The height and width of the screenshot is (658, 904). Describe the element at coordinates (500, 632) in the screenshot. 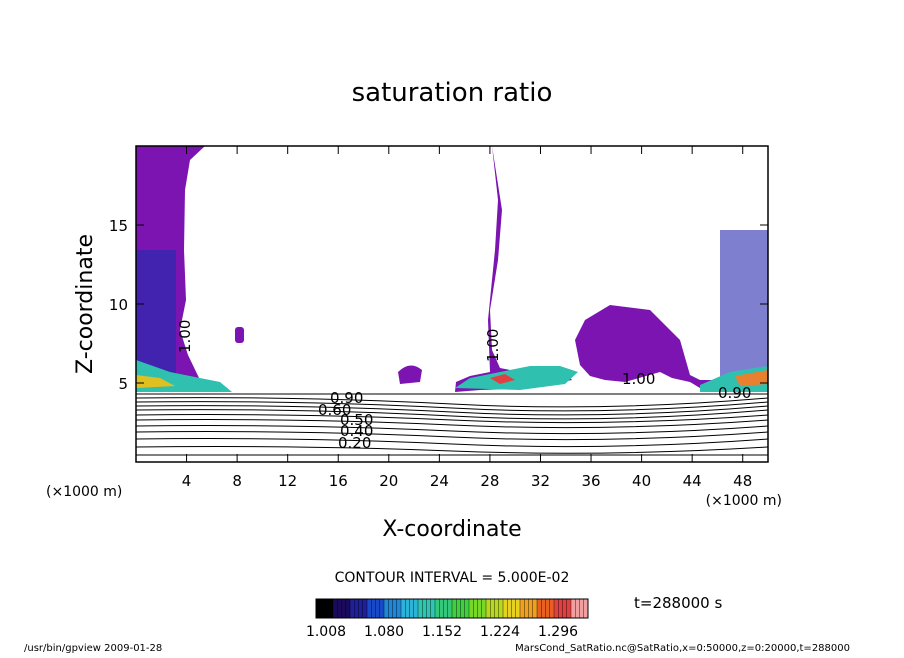

I see `colorbar-tick-label: 1.224` at that location.